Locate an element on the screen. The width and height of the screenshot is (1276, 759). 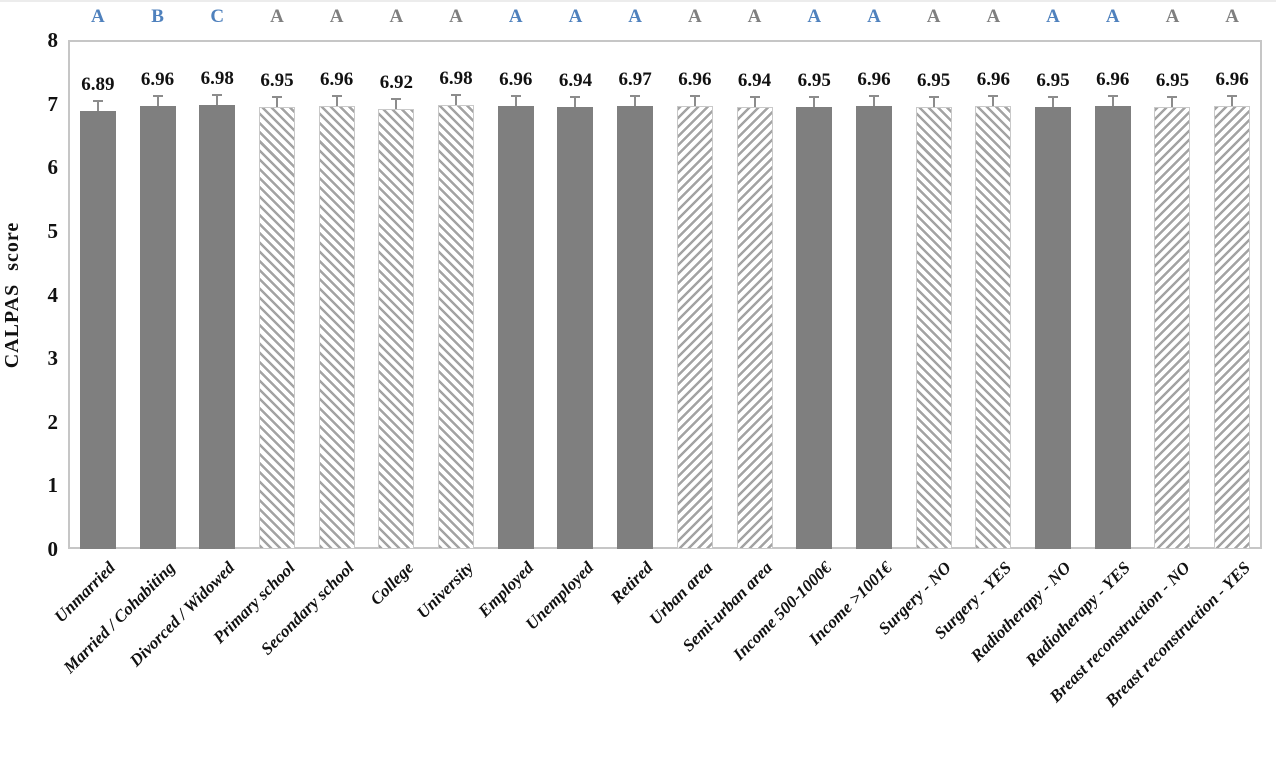
figure-top-border is located at coordinates (638, 1).